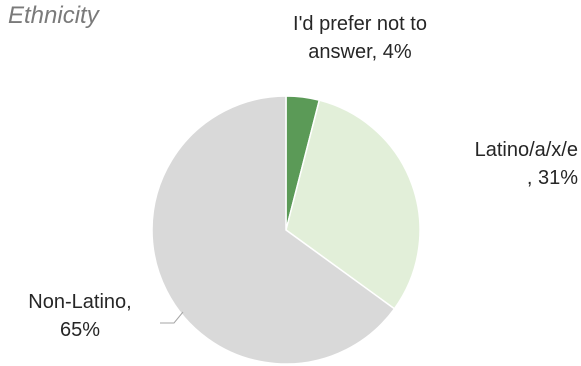  I want to click on slice-label-line: Latino/a/x/e, so click(526, 150).